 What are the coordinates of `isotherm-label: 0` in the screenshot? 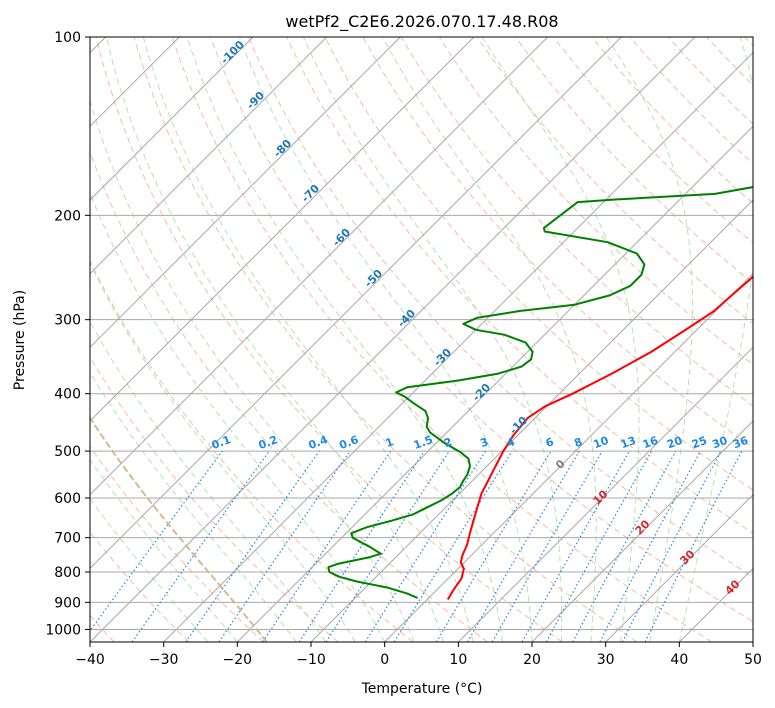 It's located at (560, 464).